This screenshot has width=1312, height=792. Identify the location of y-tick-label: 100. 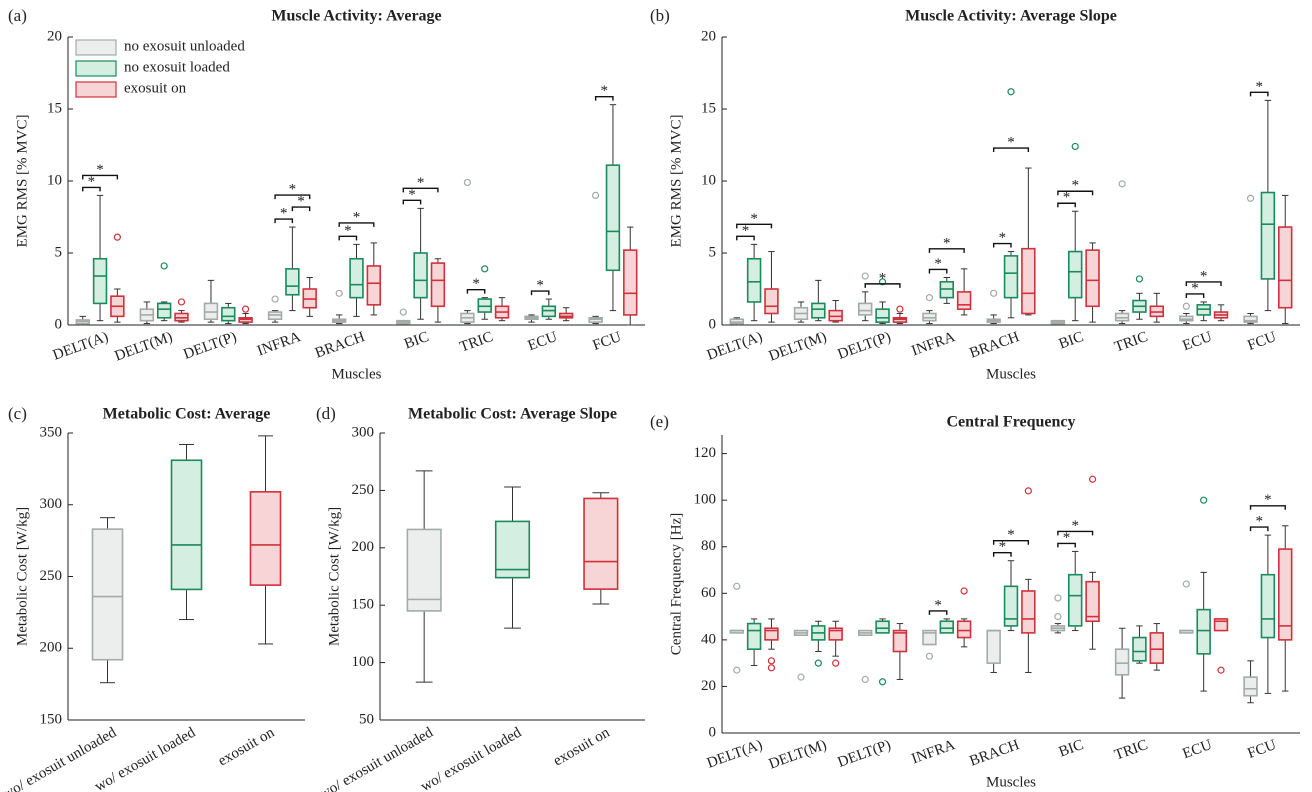
(363, 662).